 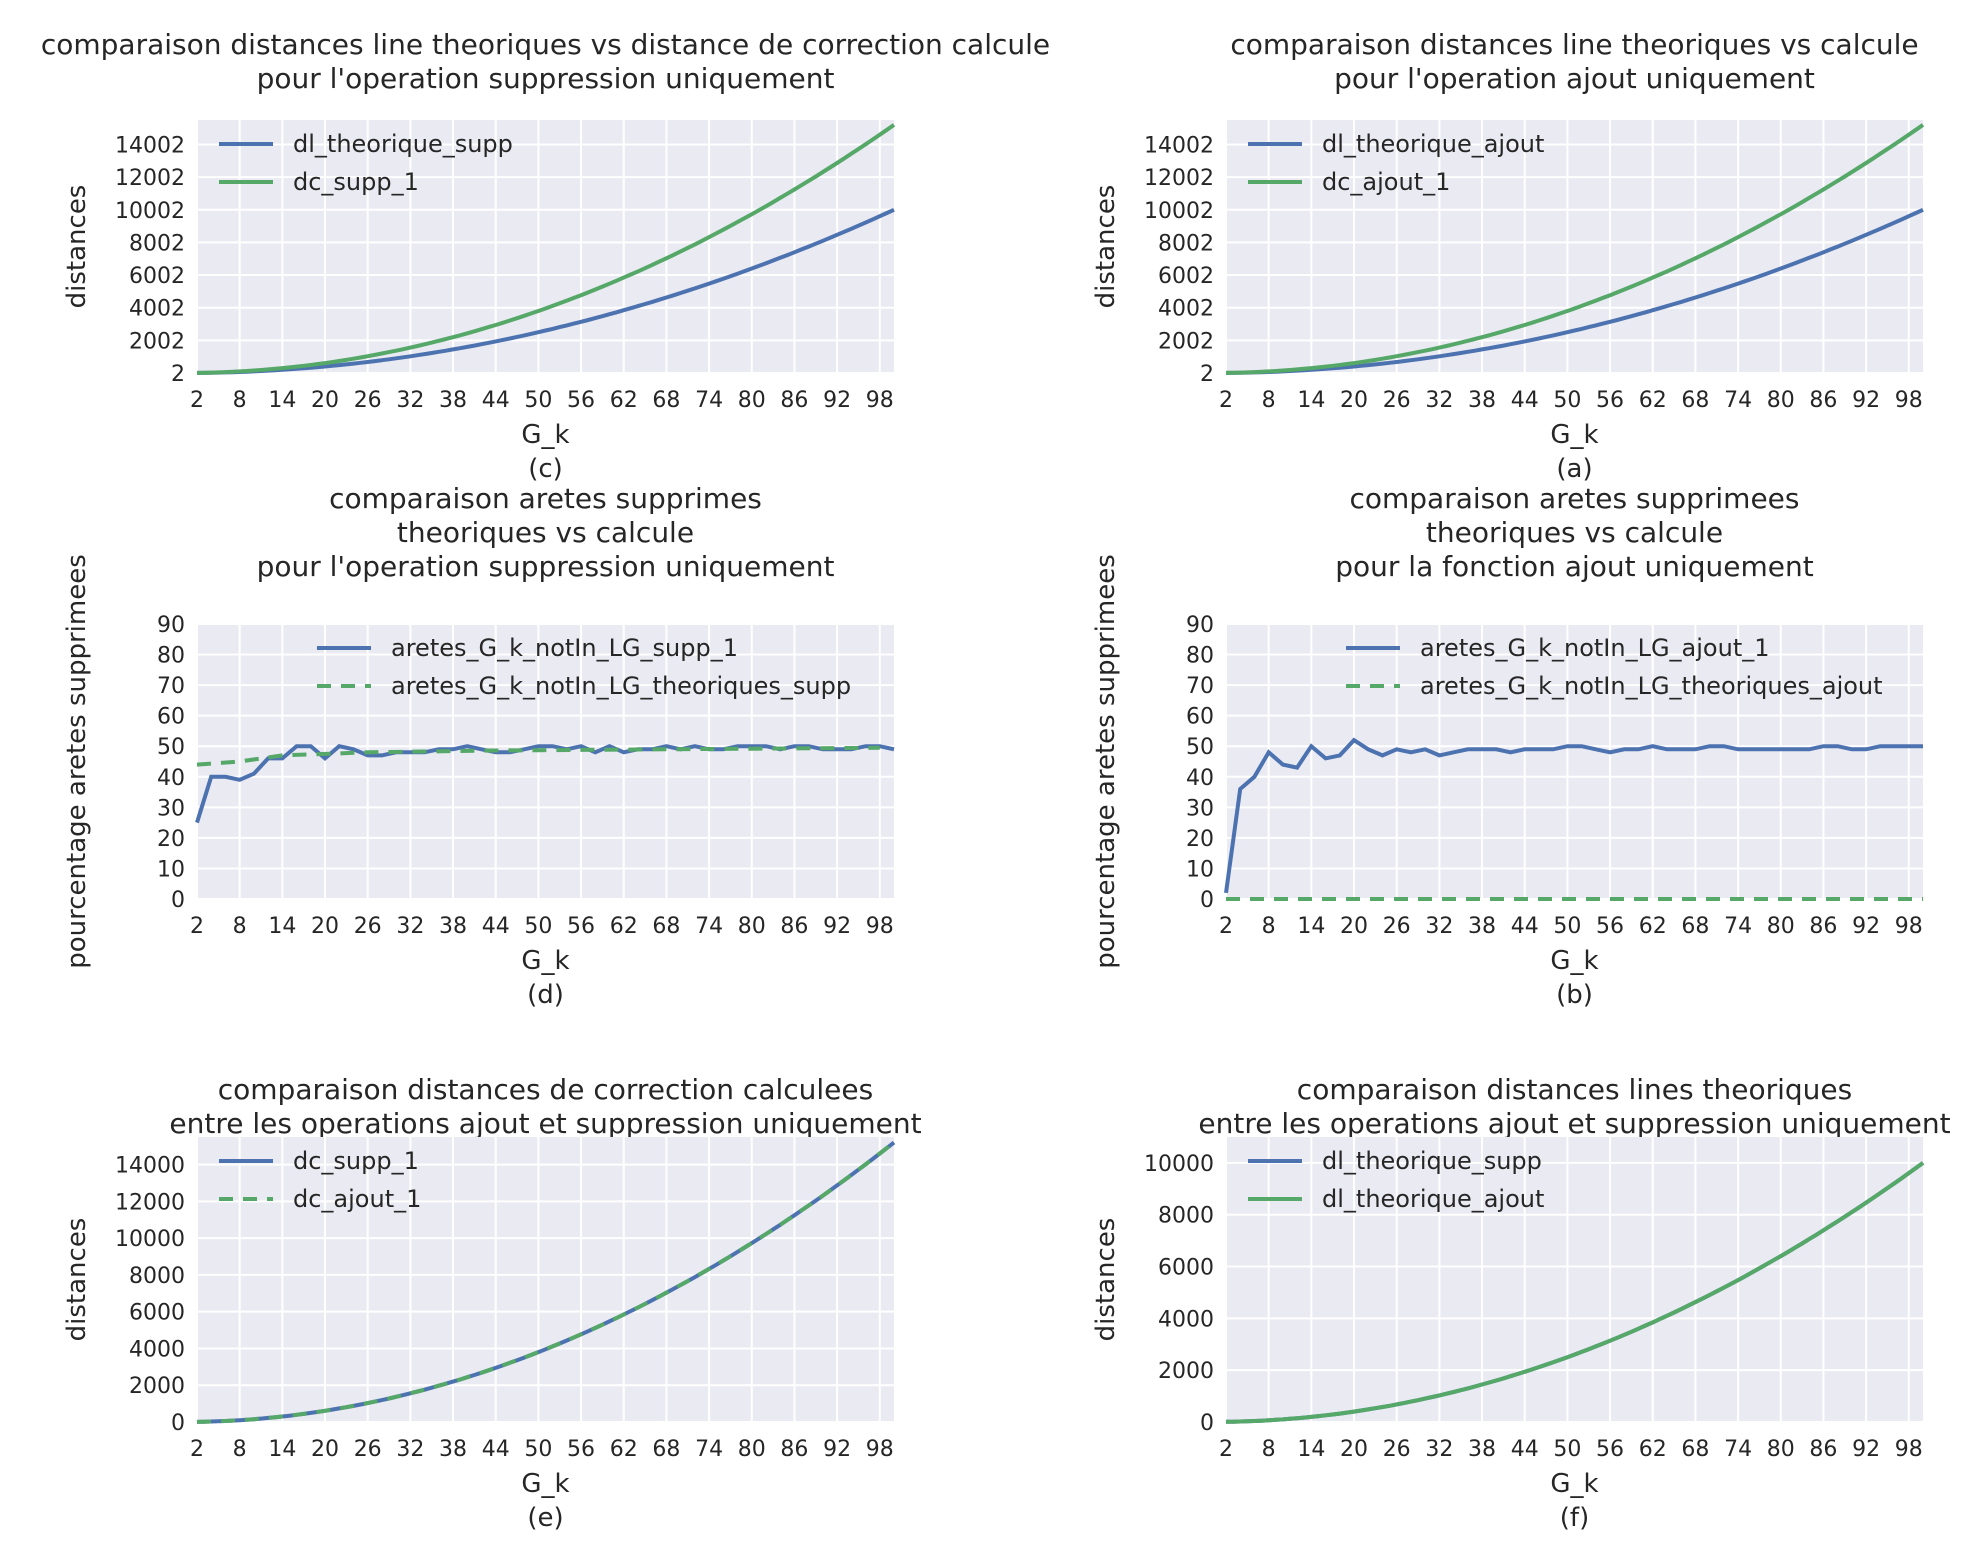 What do you see at coordinates (545, 498) in the screenshot?
I see `chart-title-line: comparaison aretes supprimes` at bounding box center [545, 498].